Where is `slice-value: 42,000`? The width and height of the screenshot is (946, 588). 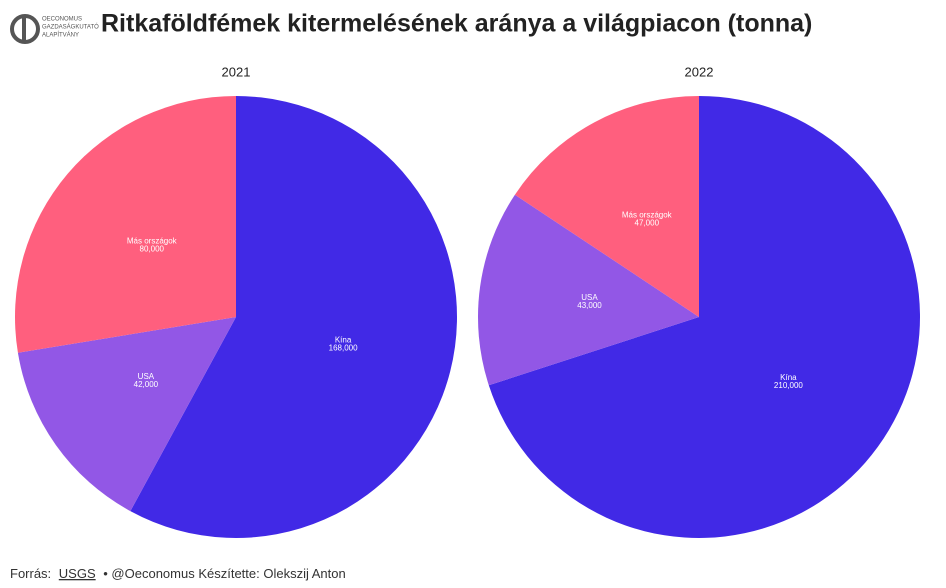
slice-value: 42,000 is located at coordinates (146, 384).